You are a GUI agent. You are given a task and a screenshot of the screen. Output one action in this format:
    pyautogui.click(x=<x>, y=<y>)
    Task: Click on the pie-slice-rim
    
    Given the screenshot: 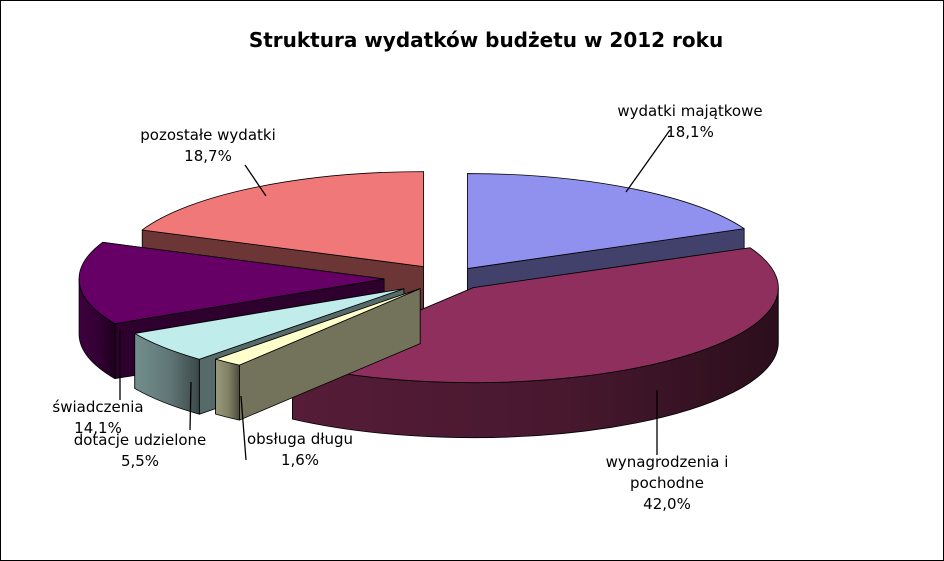 What is the action you would take?
    pyautogui.click(x=227, y=389)
    